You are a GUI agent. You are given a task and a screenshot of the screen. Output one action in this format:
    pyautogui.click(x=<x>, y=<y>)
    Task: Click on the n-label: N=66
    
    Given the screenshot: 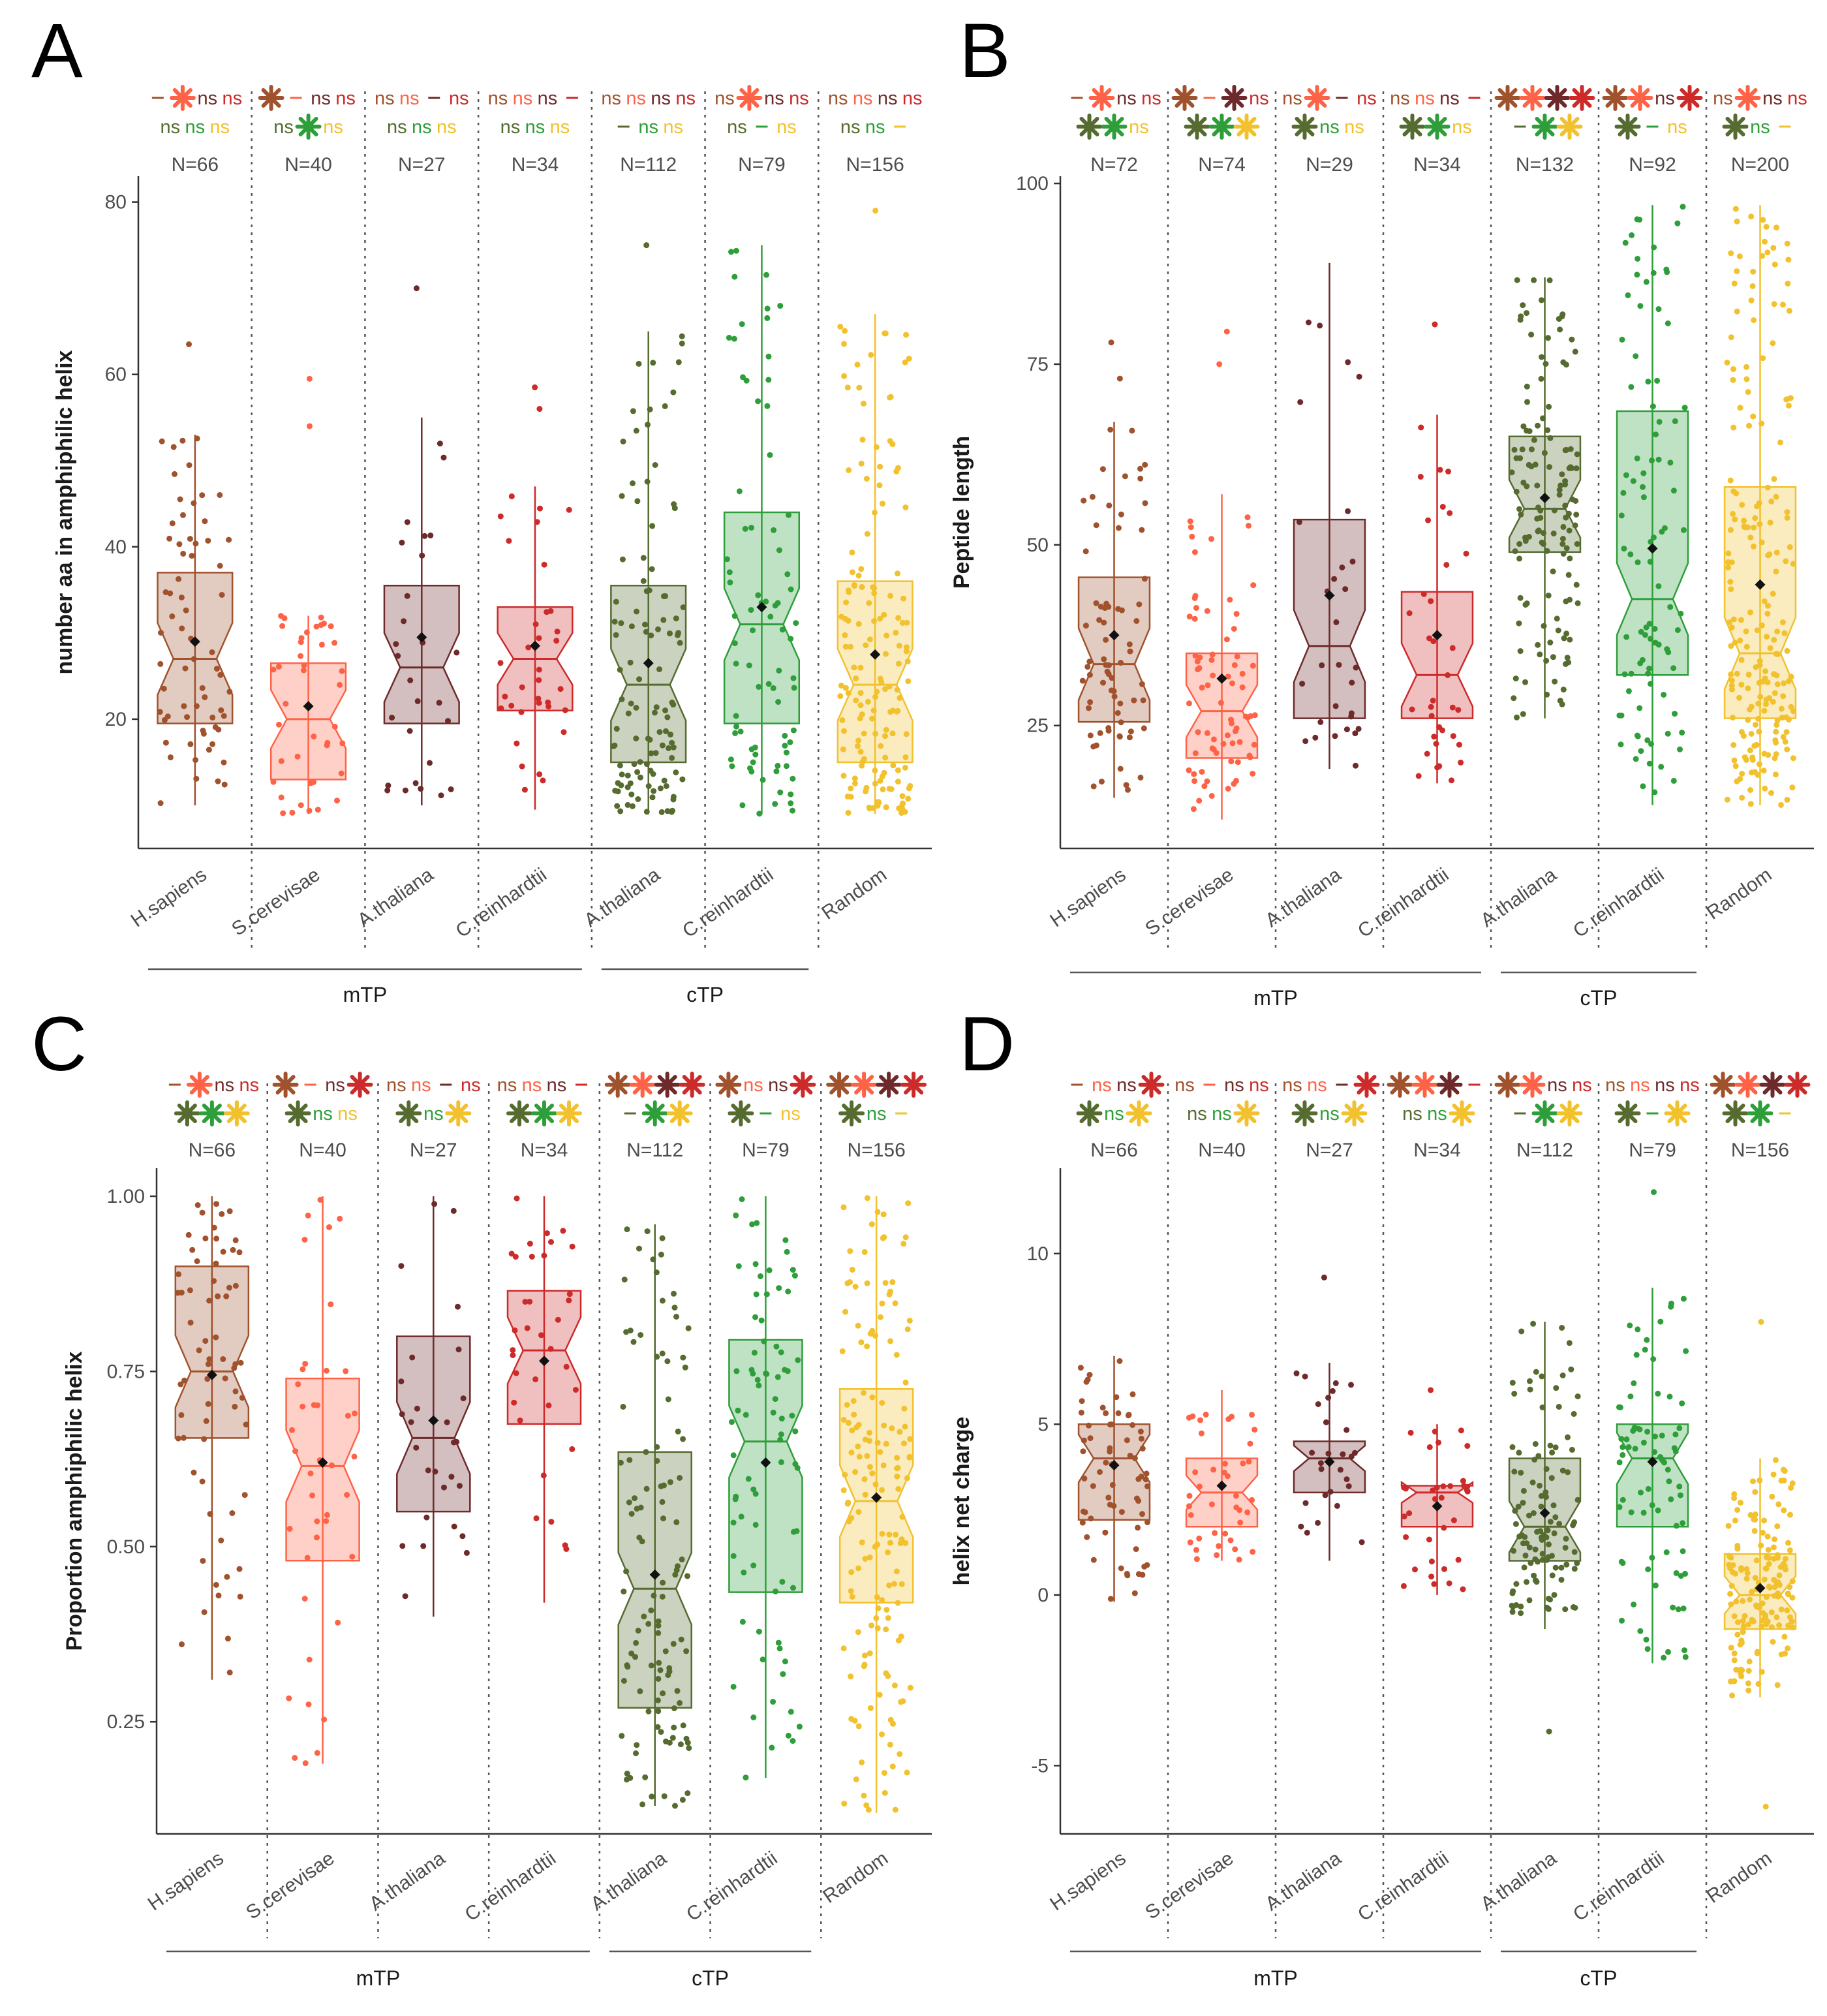 What is the action you would take?
    pyautogui.click(x=195, y=165)
    